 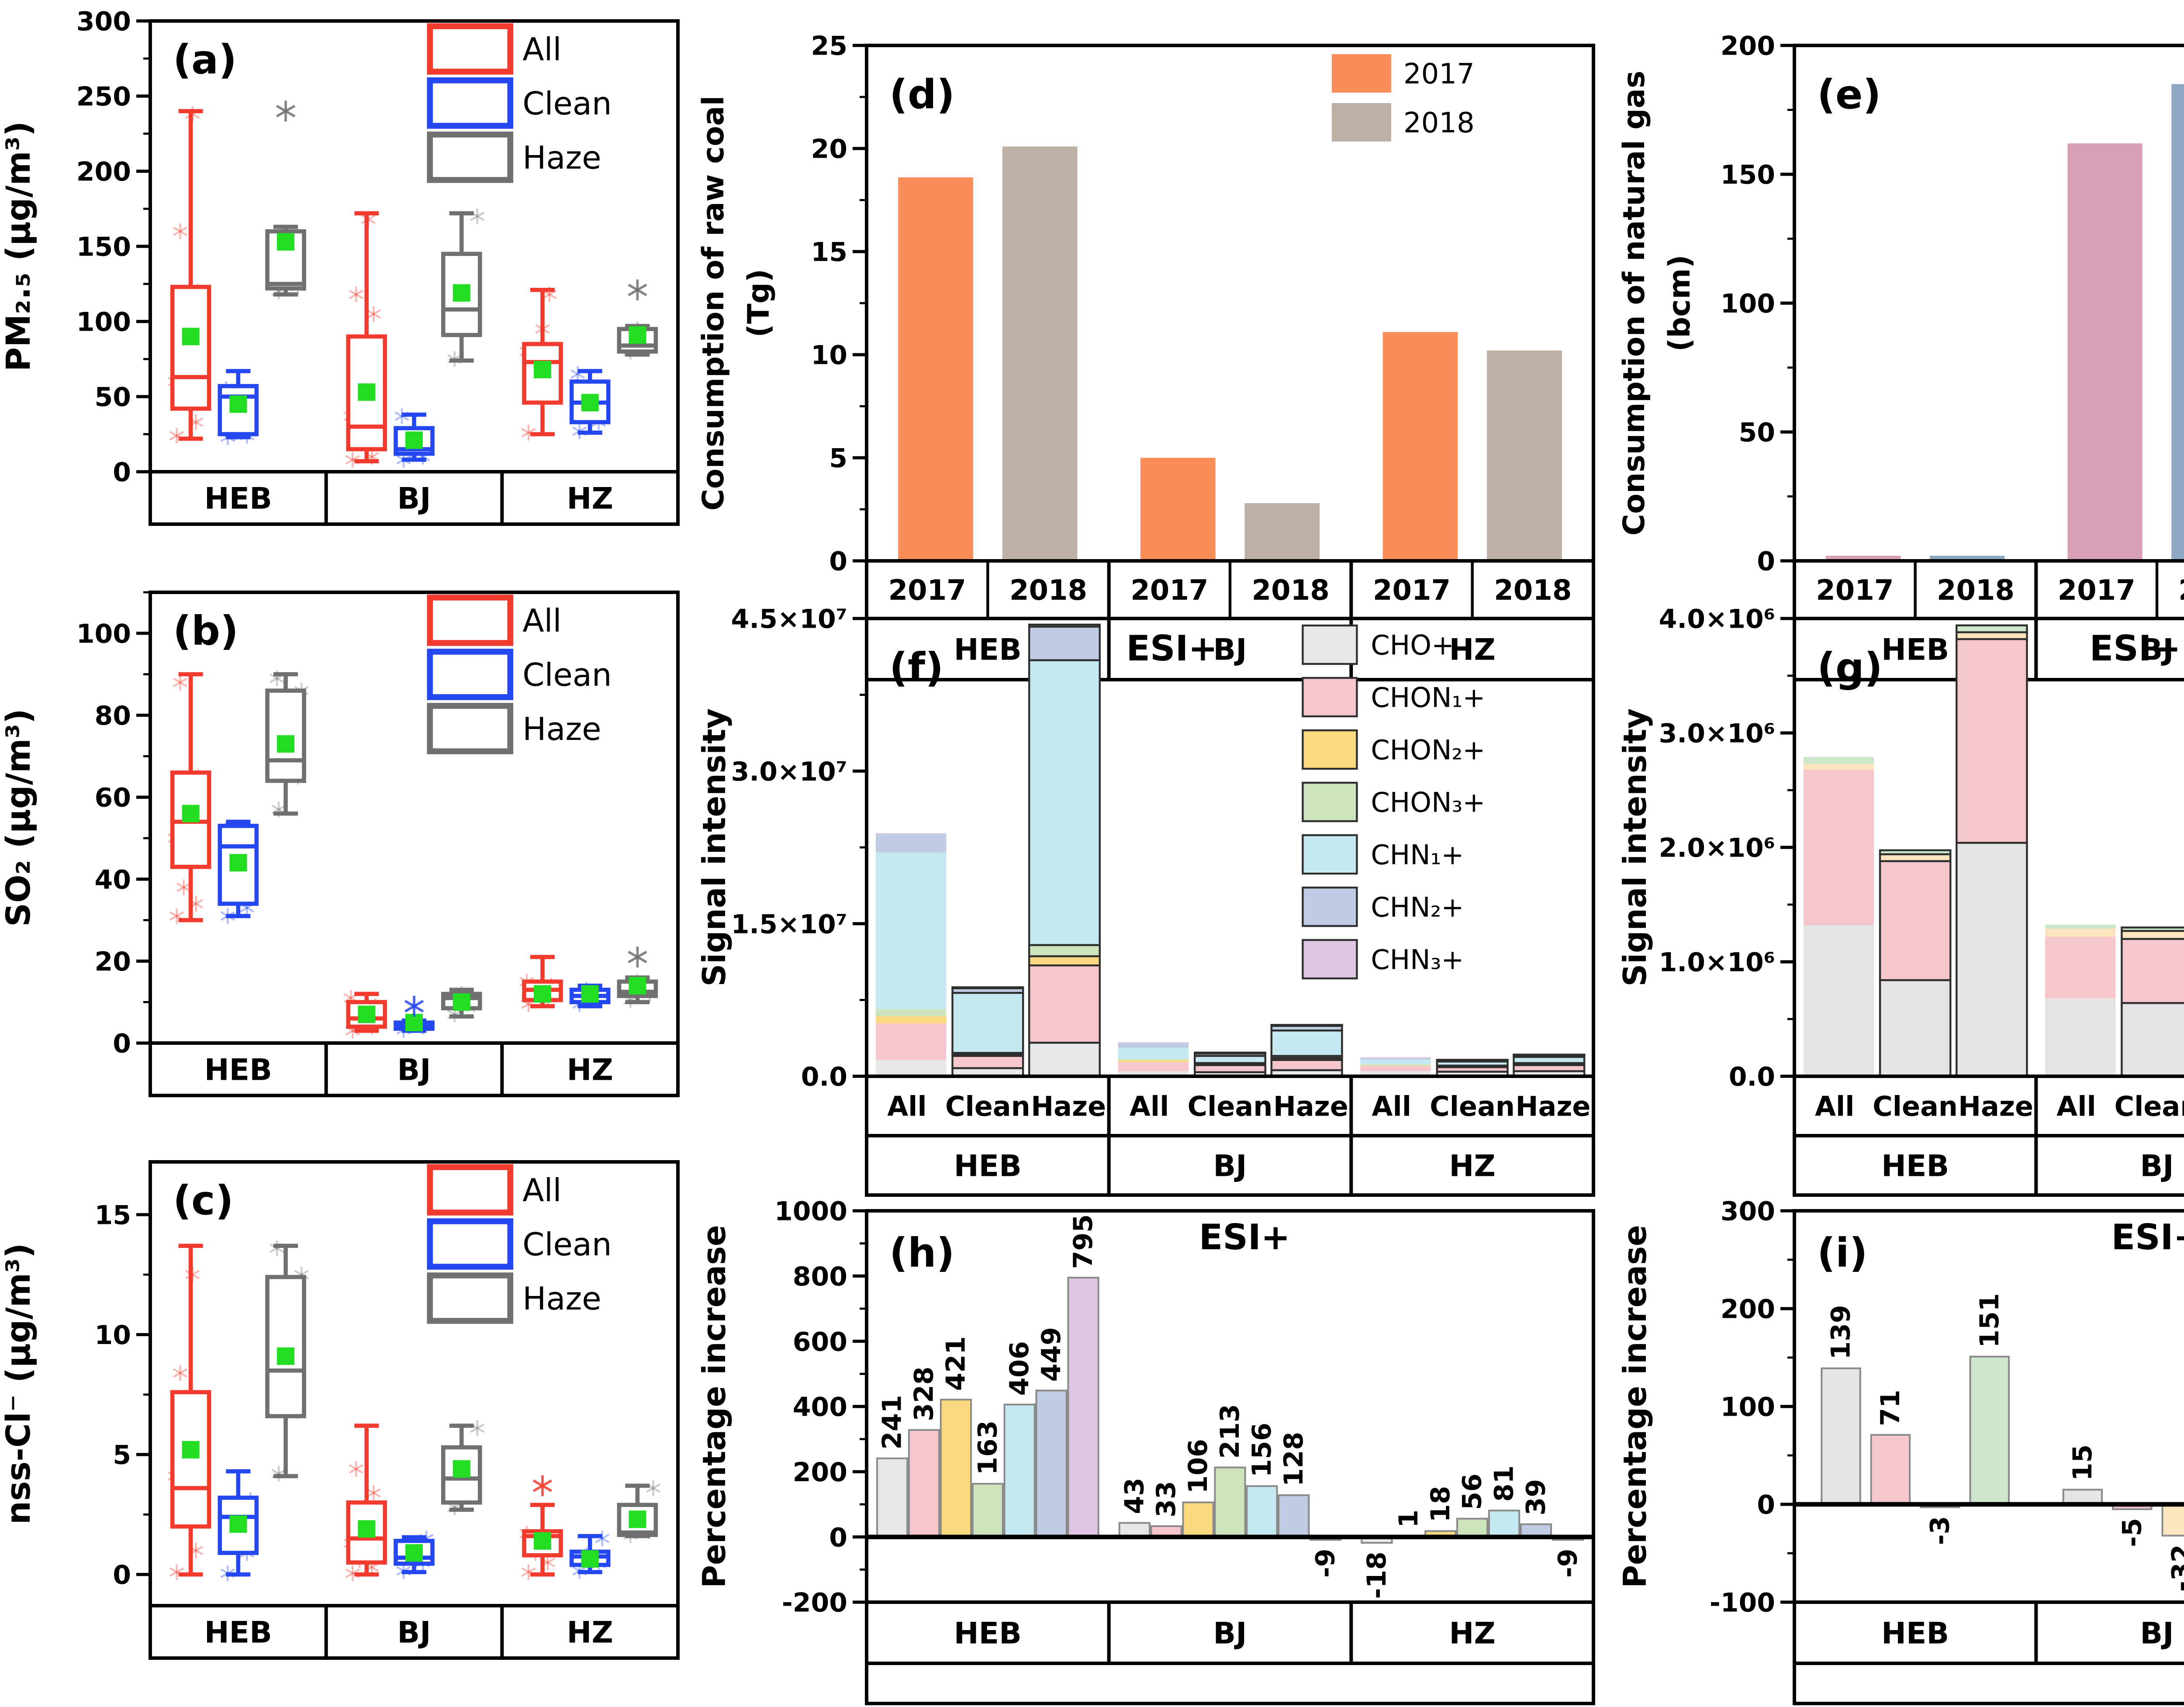 What do you see at coordinates (1841, 1332) in the screenshot?
I see `bar-value: 139` at bounding box center [1841, 1332].